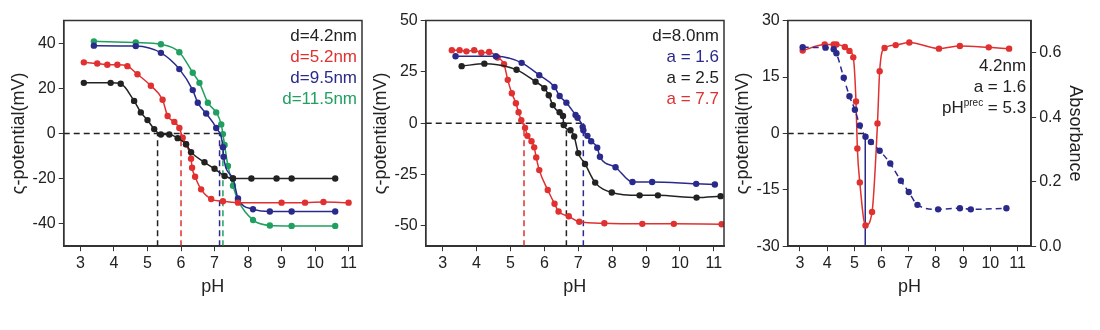 This screenshot has width=1100, height=330. Describe the element at coordinates (406, 225) in the screenshot. I see `y-tick-label: -50` at that location.